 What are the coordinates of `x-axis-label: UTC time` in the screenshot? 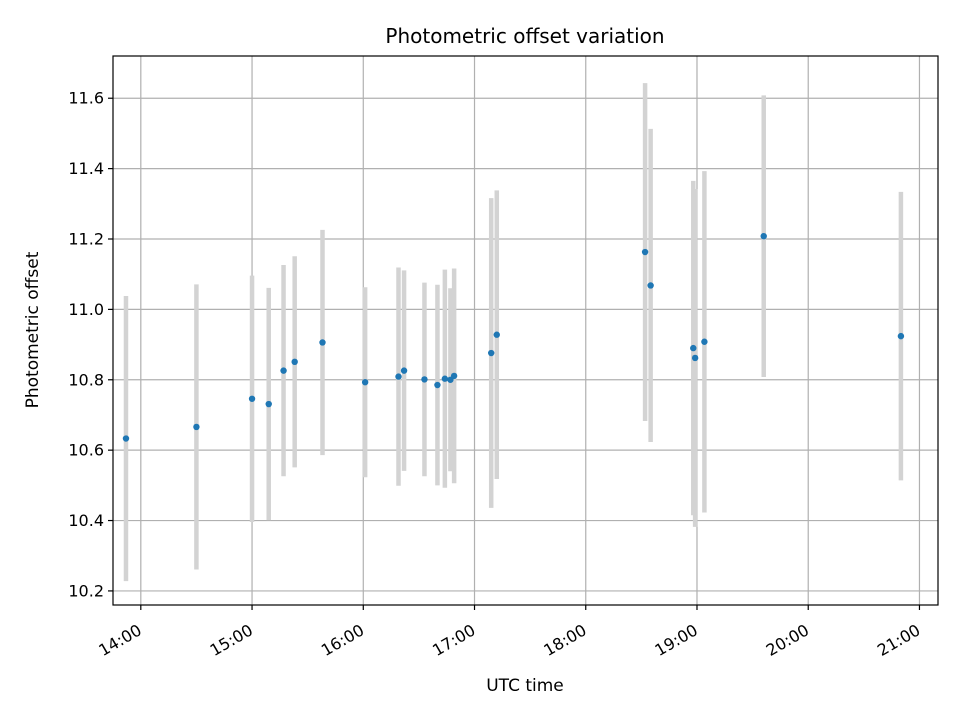 It's located at (525, 686).